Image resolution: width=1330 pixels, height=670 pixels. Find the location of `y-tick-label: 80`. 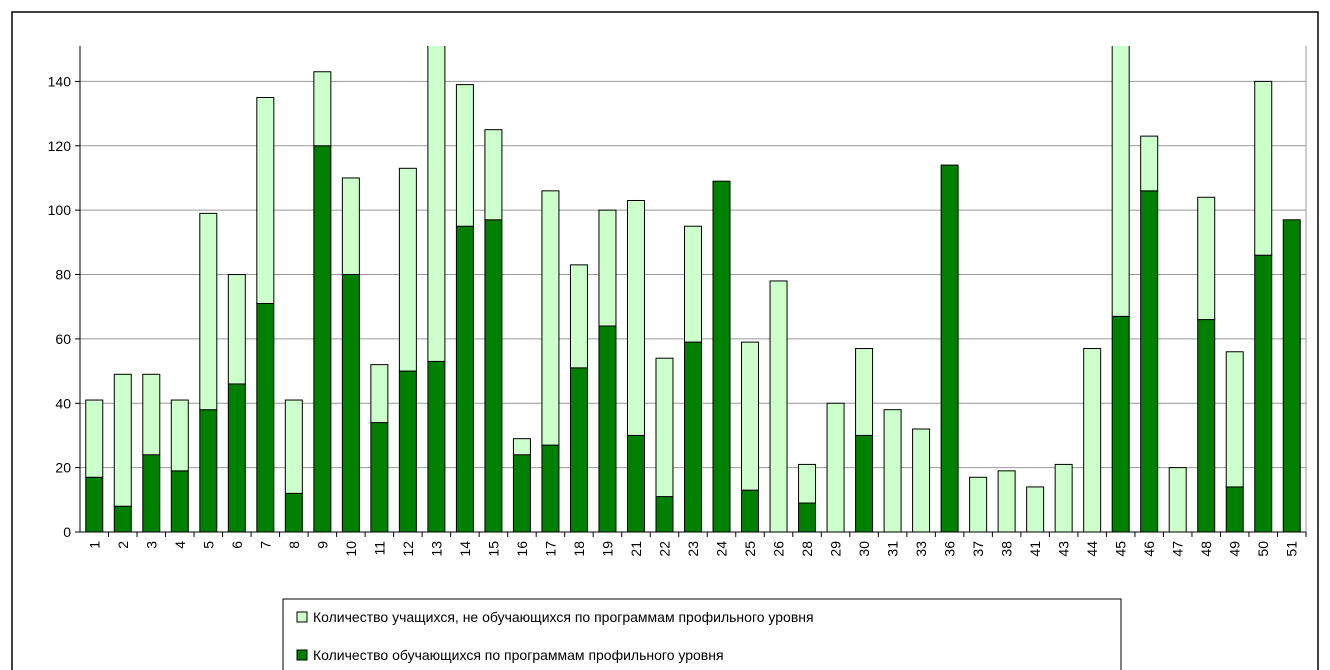

y-tick-label: 80 is located at coordinates (63, 275).